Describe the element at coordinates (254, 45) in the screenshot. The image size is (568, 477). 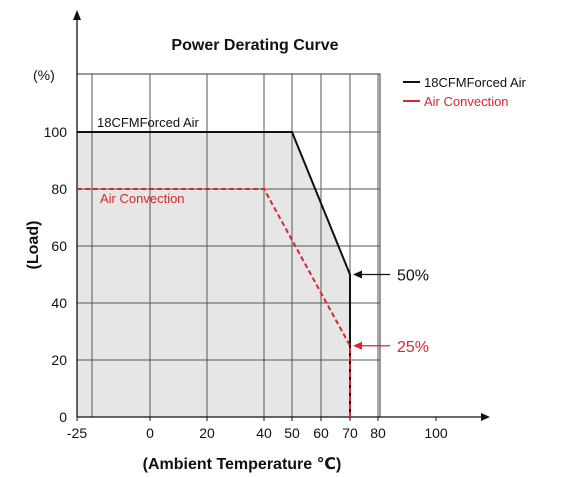
I see `chart-title: Power Derating Curve` at that location.